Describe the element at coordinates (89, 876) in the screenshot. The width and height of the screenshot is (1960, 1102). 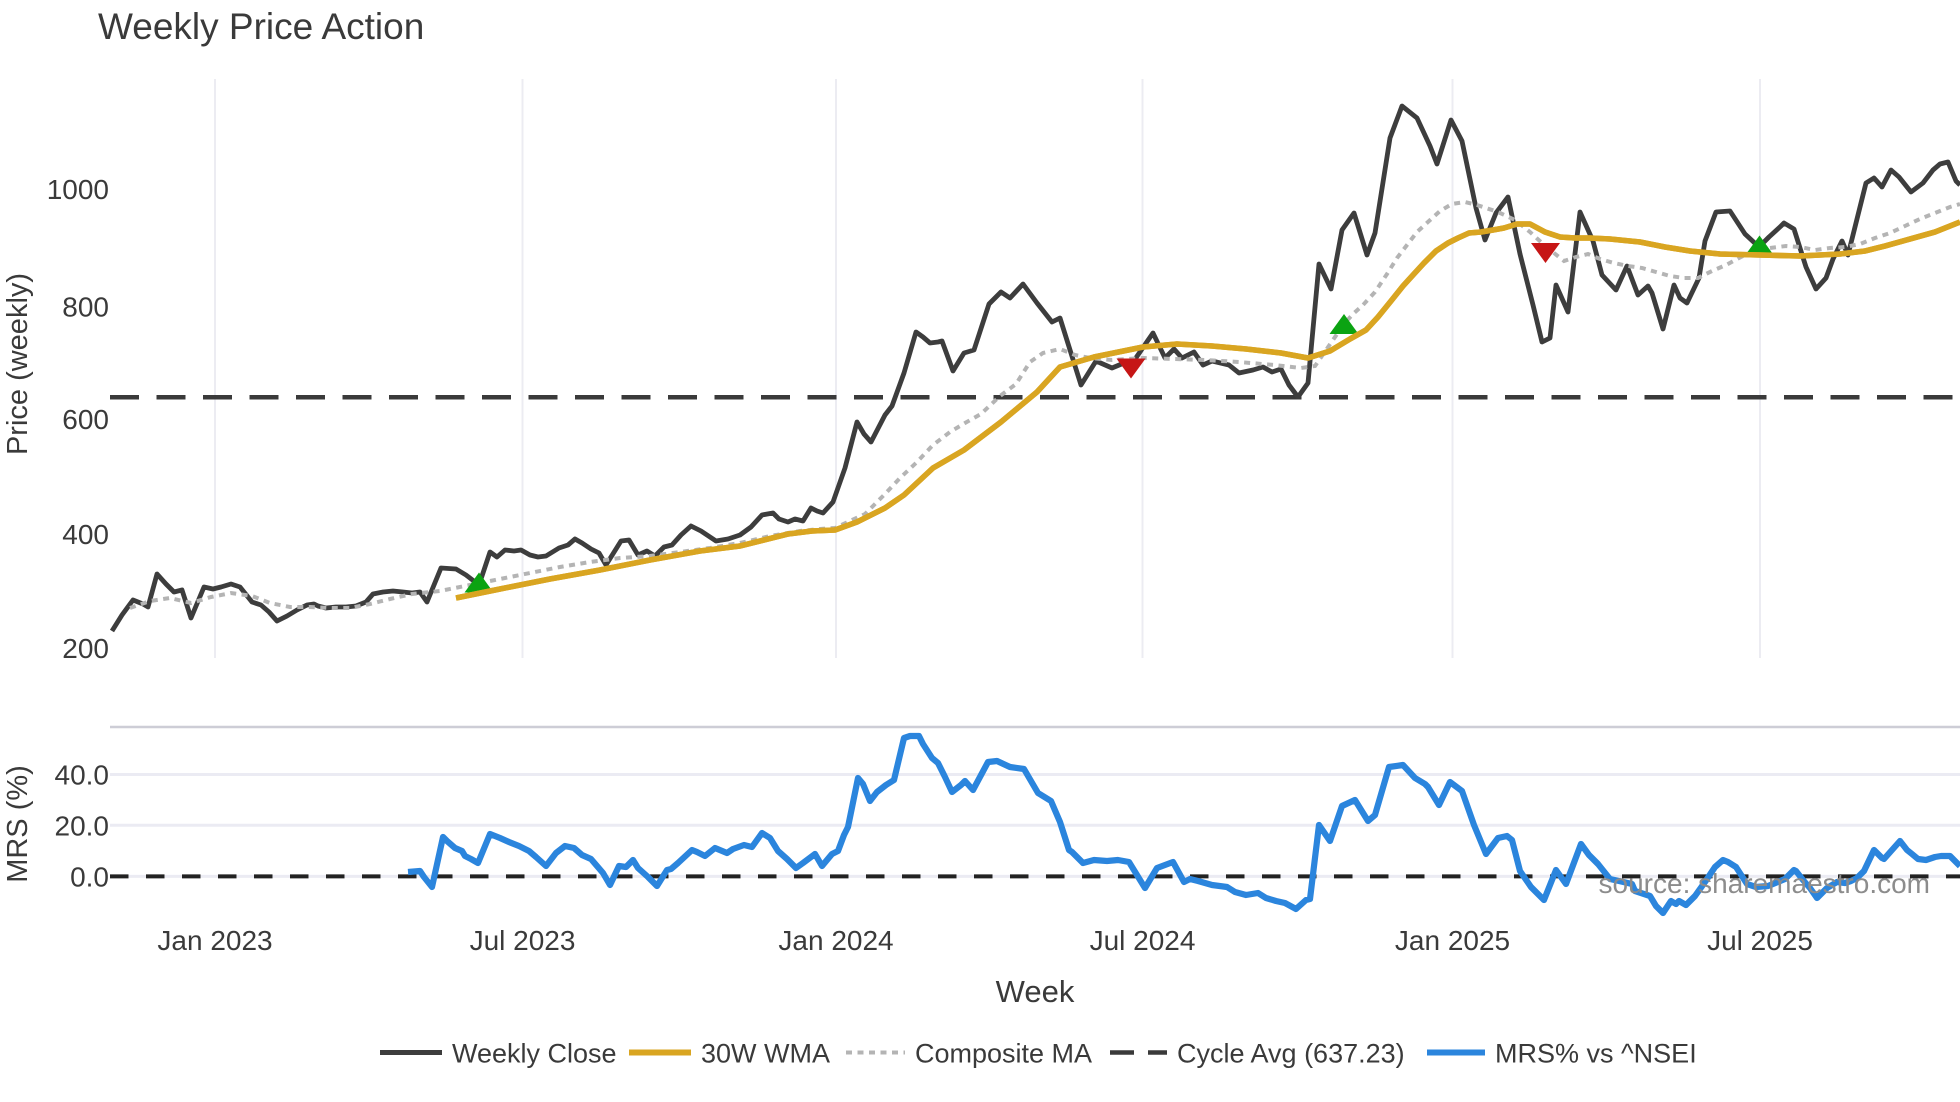
I see `svg-text: 0.0` at that location.